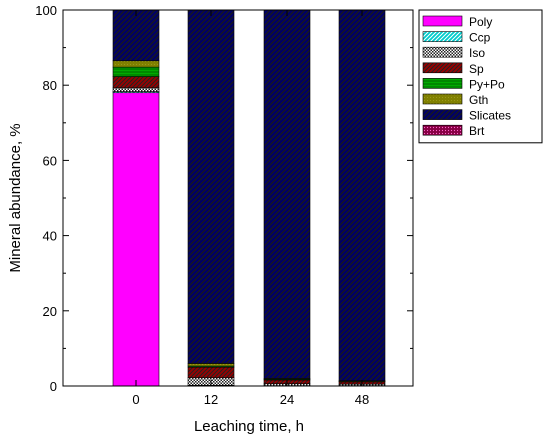 The image size is (550, 445). Describe the element at coordinates (442, 99) in the screenshot. I see `legend-swatch-gth` at that location.